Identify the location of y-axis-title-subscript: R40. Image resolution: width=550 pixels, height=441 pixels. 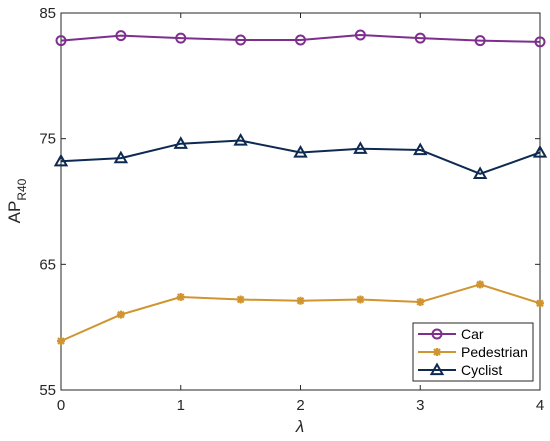
(22, 189).